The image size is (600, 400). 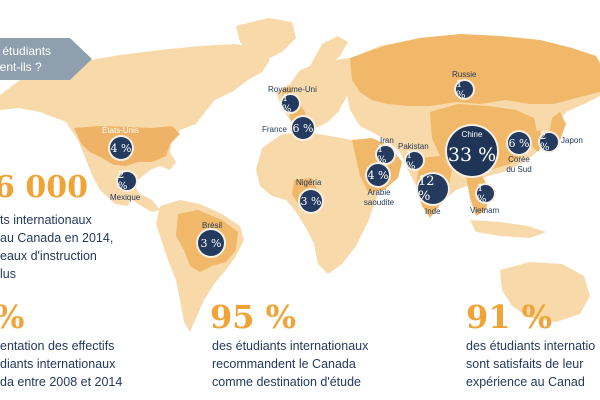 I want to click on badge-chine: 33 %, so click(x=472, y=151).